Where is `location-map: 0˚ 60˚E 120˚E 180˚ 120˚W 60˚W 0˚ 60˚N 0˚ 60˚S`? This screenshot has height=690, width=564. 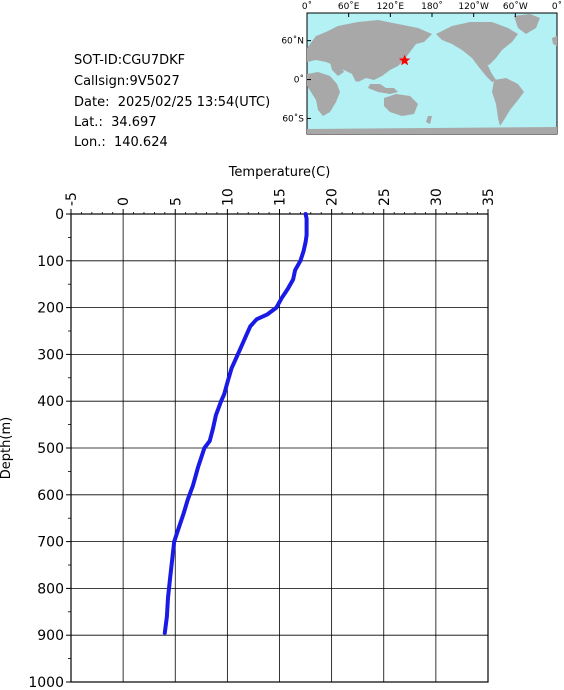
location-map: 0˚ 60˚E 120˚E 180˚ 120˚W 60˚W 0˚ 60˚N 0˚ 60˚S is located at coordinates (421, 68).